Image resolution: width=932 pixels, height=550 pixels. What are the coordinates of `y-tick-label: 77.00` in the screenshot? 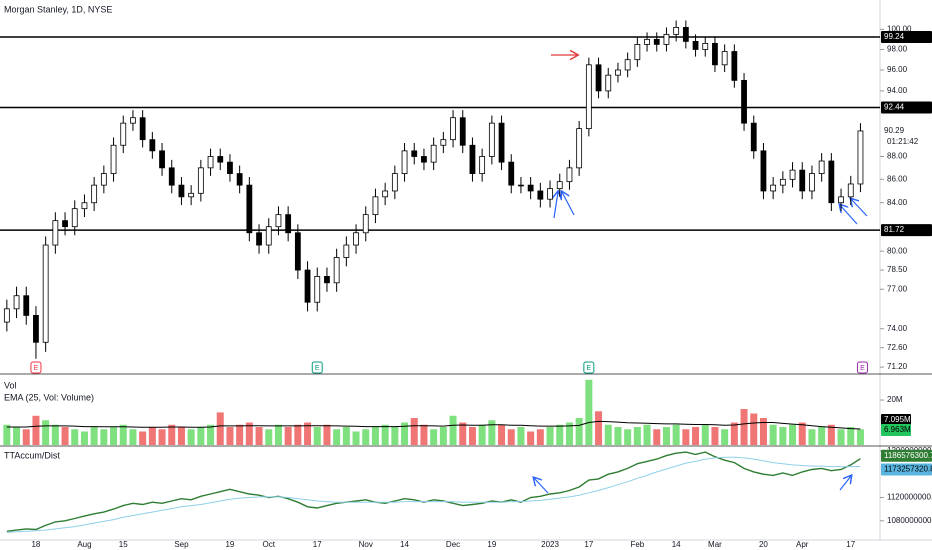 It's located at (897, 288).